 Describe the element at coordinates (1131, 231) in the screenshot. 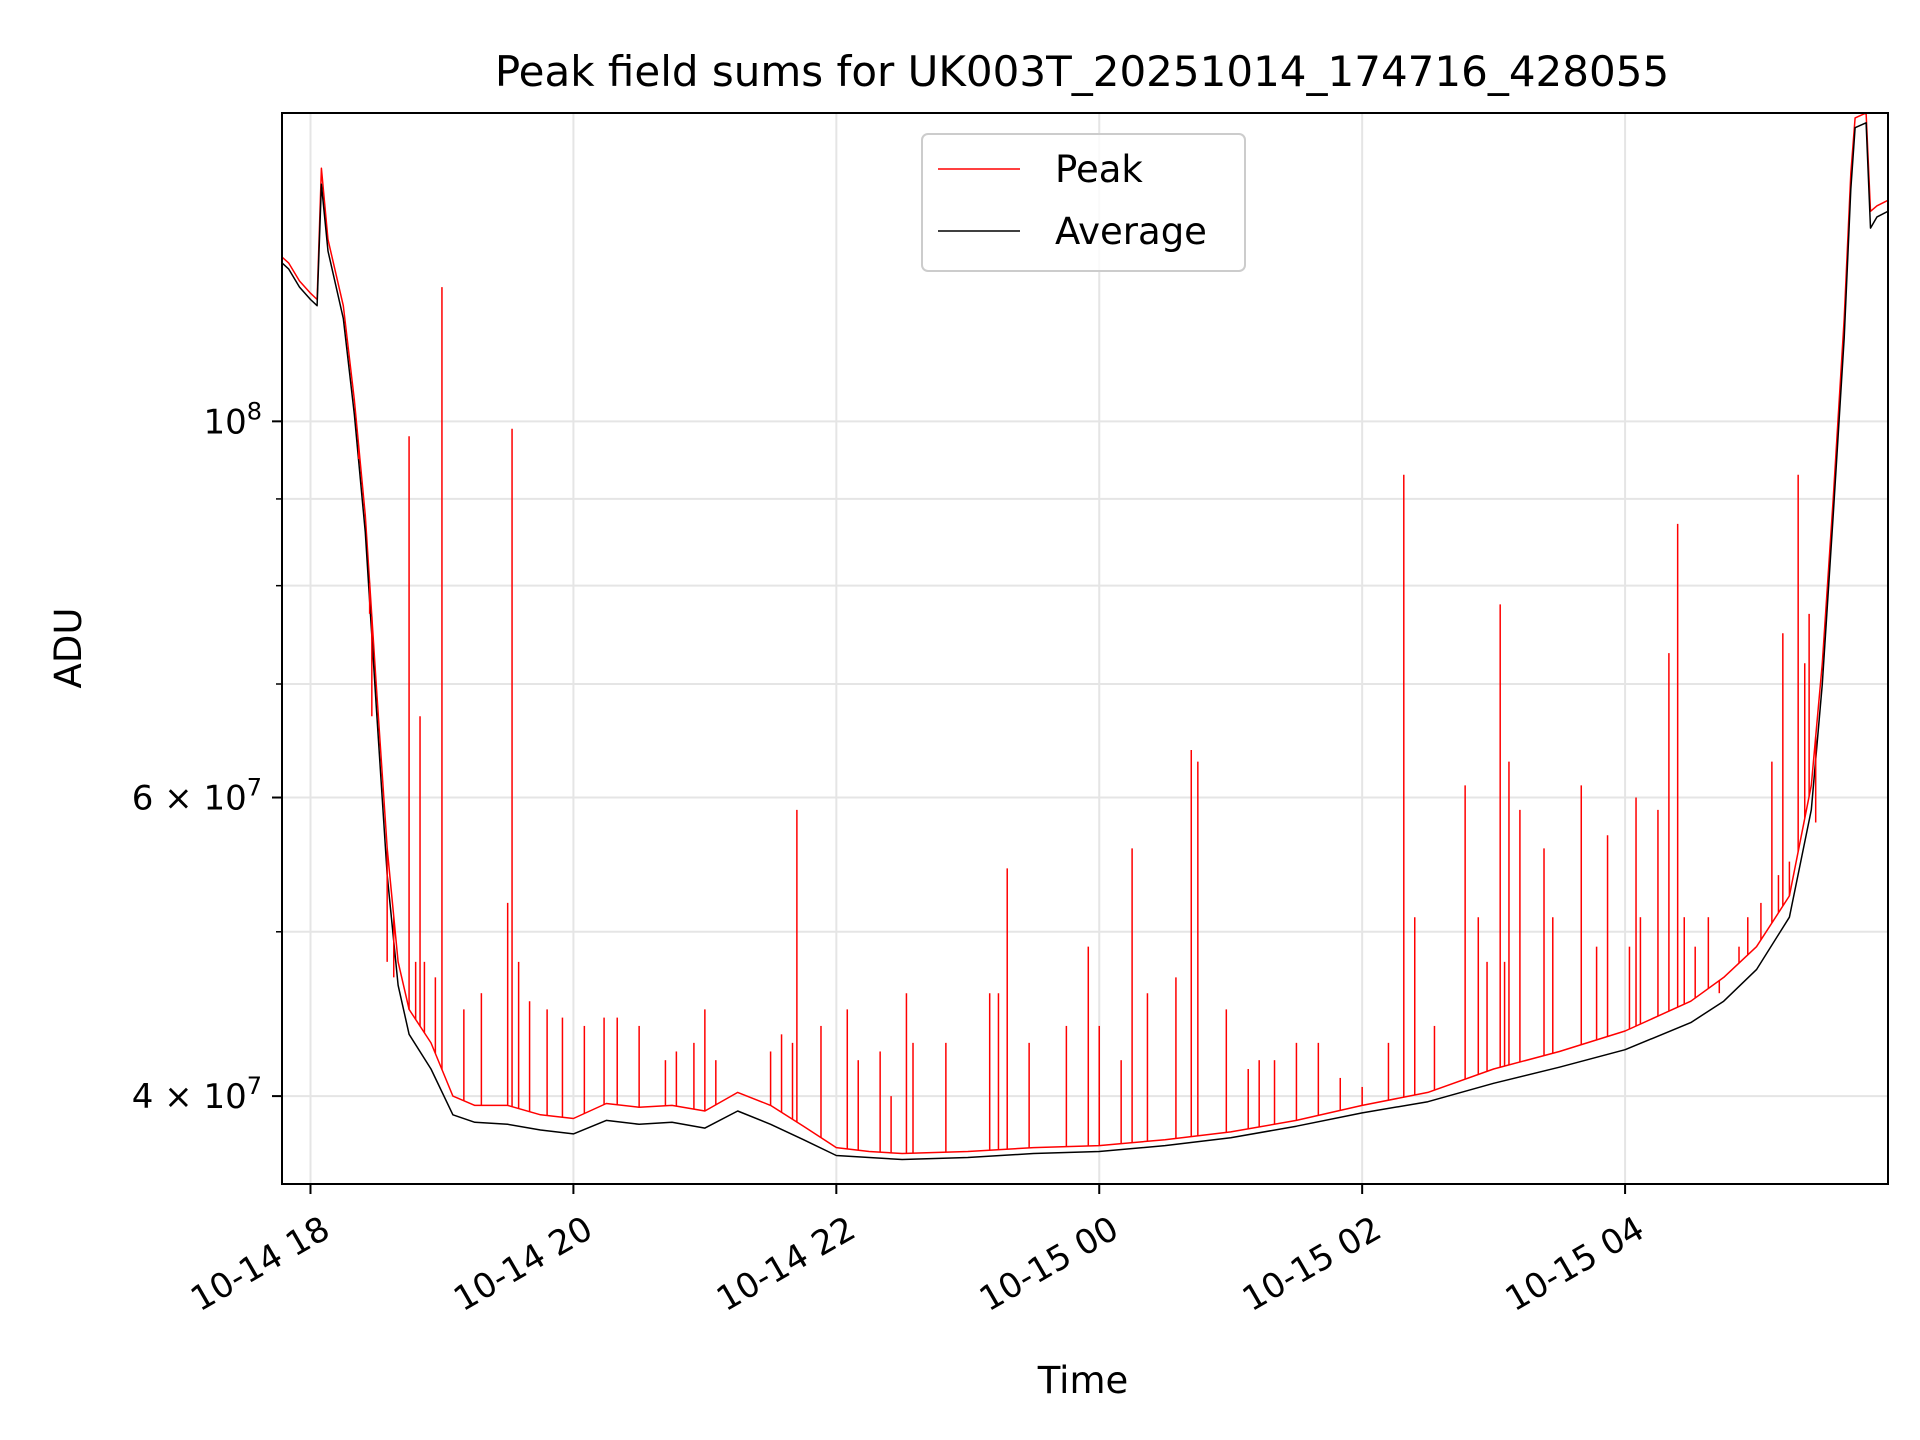

I see `legend-label-average: Average` at that location.